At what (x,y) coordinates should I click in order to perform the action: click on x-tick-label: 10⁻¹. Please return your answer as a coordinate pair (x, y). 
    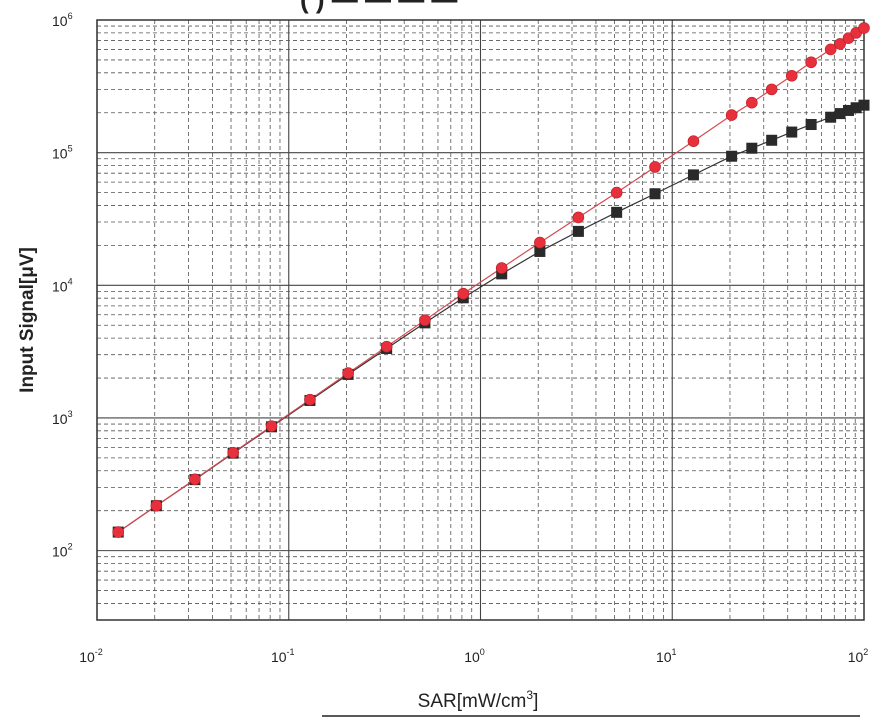
    Looking at the image, I should click on (283, 656).